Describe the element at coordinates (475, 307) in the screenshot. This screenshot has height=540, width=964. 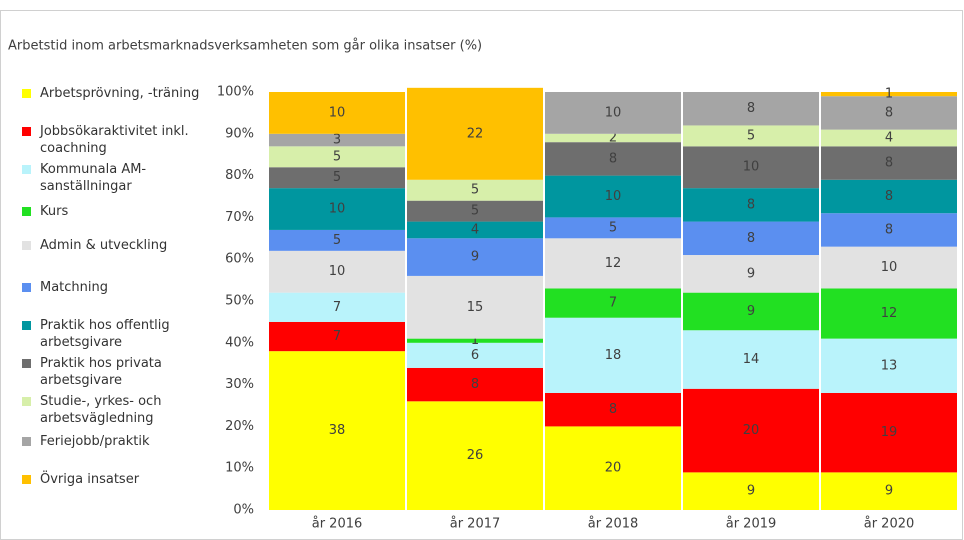
I see `data-label: 15` at that location.